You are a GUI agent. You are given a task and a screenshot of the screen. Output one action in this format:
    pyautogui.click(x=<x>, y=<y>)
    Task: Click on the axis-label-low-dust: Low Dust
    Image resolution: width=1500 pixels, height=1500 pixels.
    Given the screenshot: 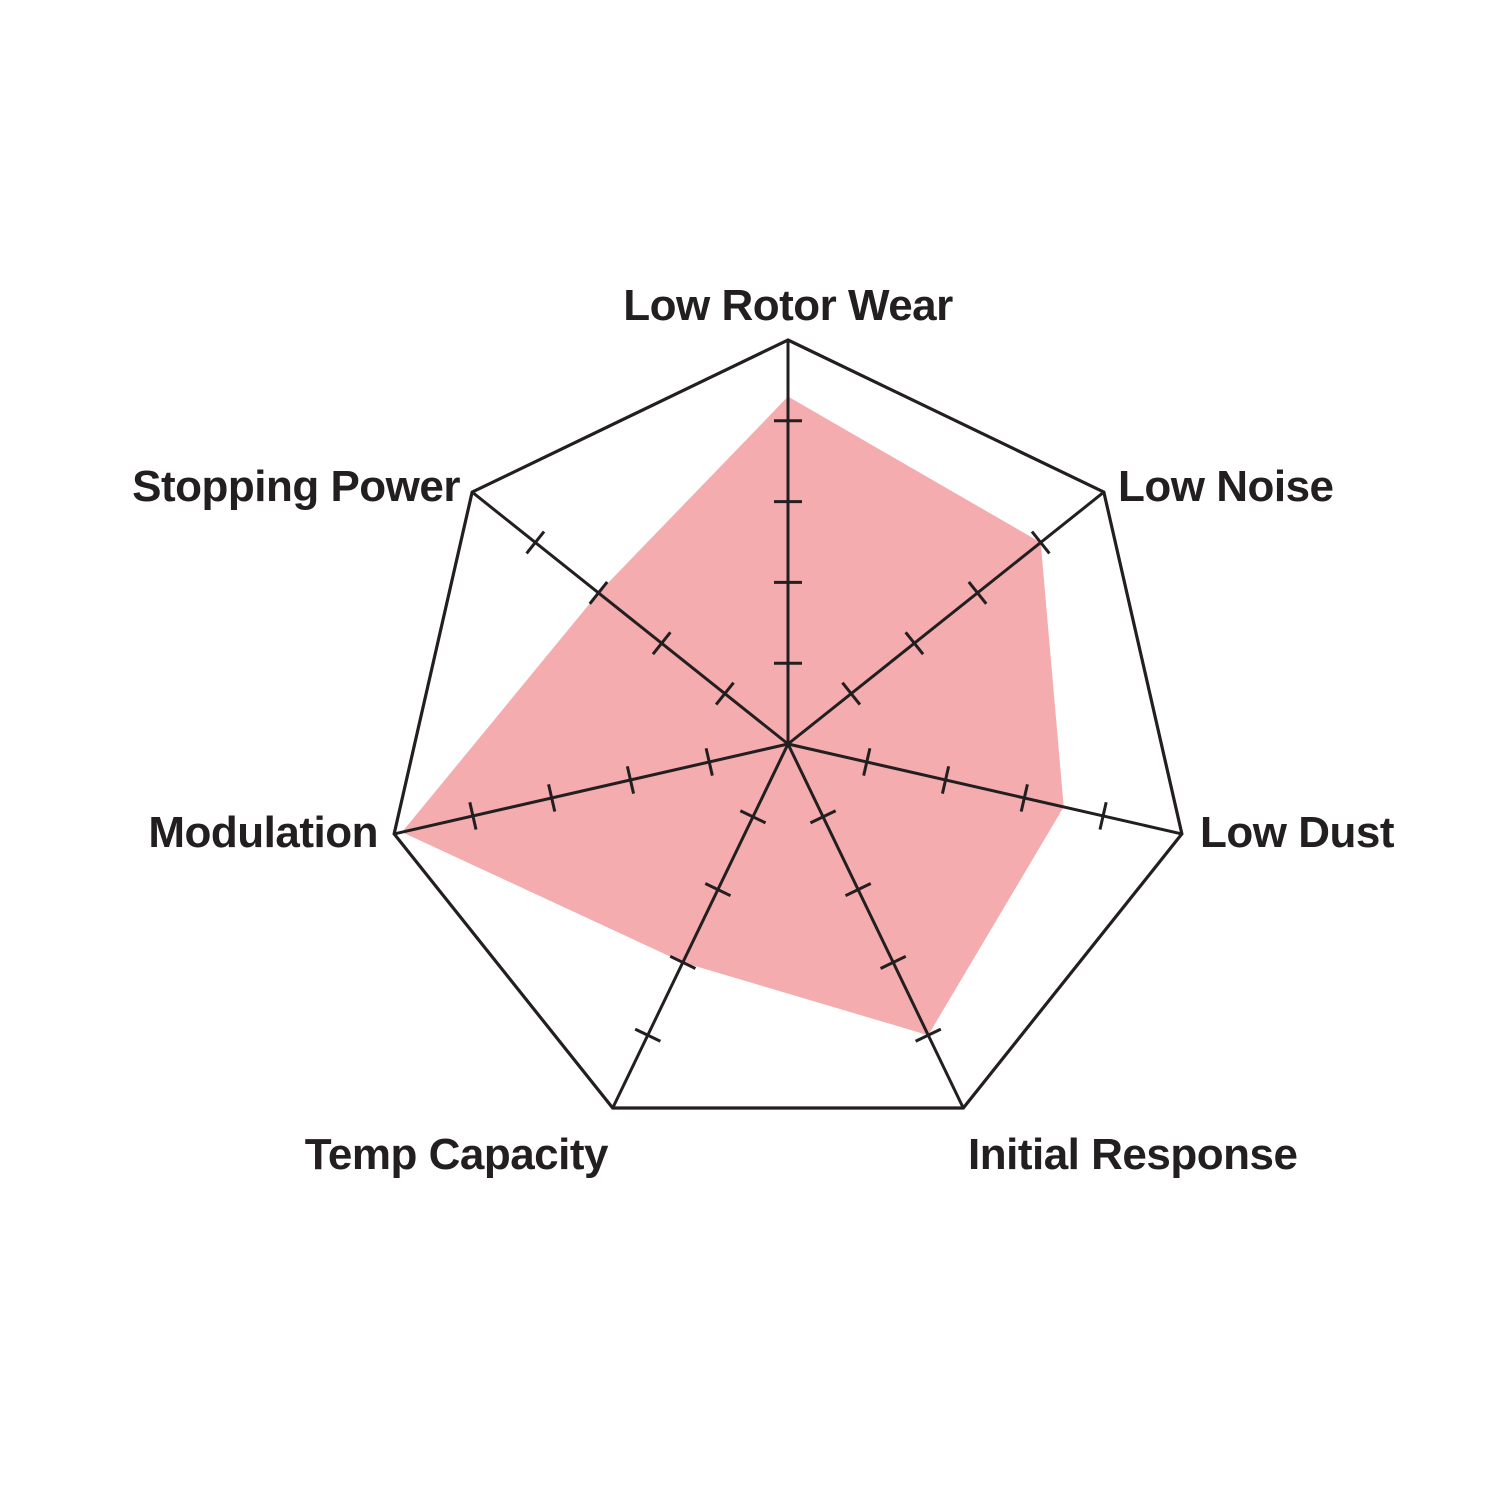 What is the action you would take?
    pyautogui.click(x=1297, y=832)
    